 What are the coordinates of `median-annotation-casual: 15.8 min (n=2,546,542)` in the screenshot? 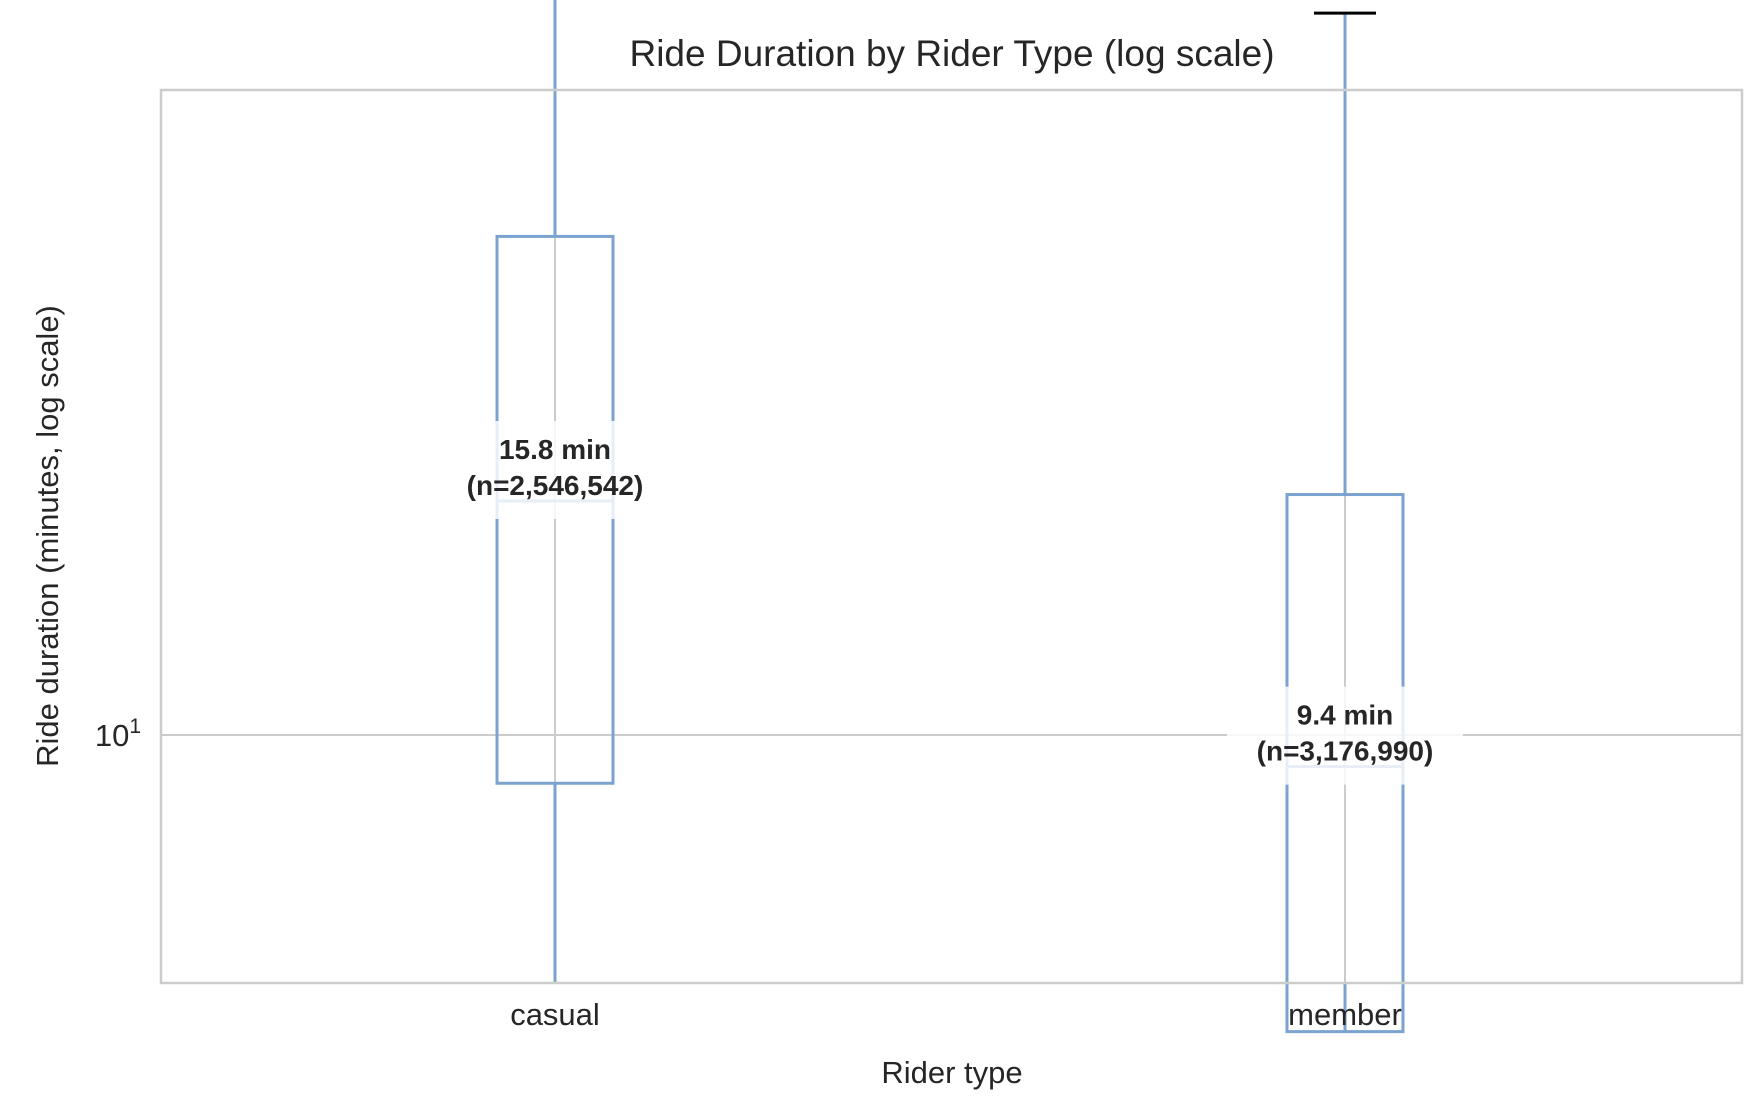 It's located at (555, 469).